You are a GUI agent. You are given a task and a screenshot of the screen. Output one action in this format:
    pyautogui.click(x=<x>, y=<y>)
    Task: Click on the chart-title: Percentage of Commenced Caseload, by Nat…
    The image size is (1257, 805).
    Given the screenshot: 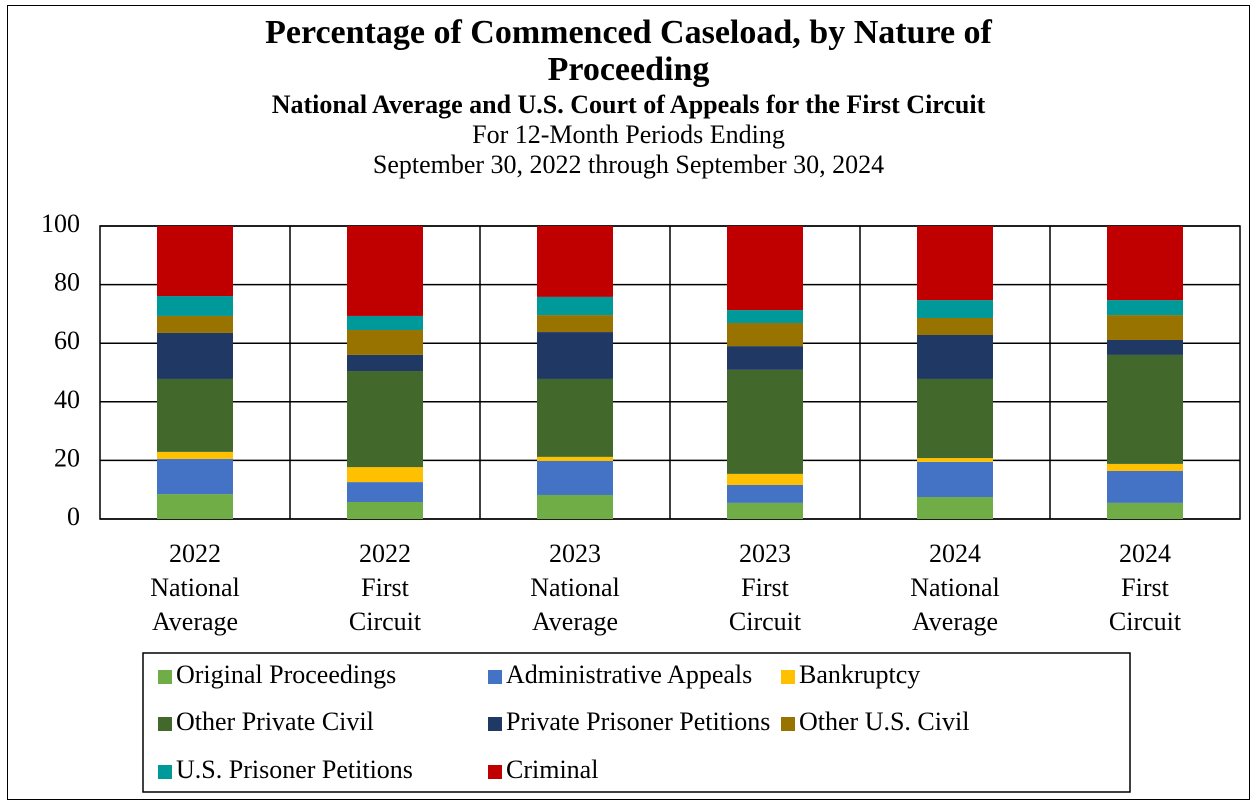 What is the action you would take?
    pyautogui.click(x=628, y=51)
    